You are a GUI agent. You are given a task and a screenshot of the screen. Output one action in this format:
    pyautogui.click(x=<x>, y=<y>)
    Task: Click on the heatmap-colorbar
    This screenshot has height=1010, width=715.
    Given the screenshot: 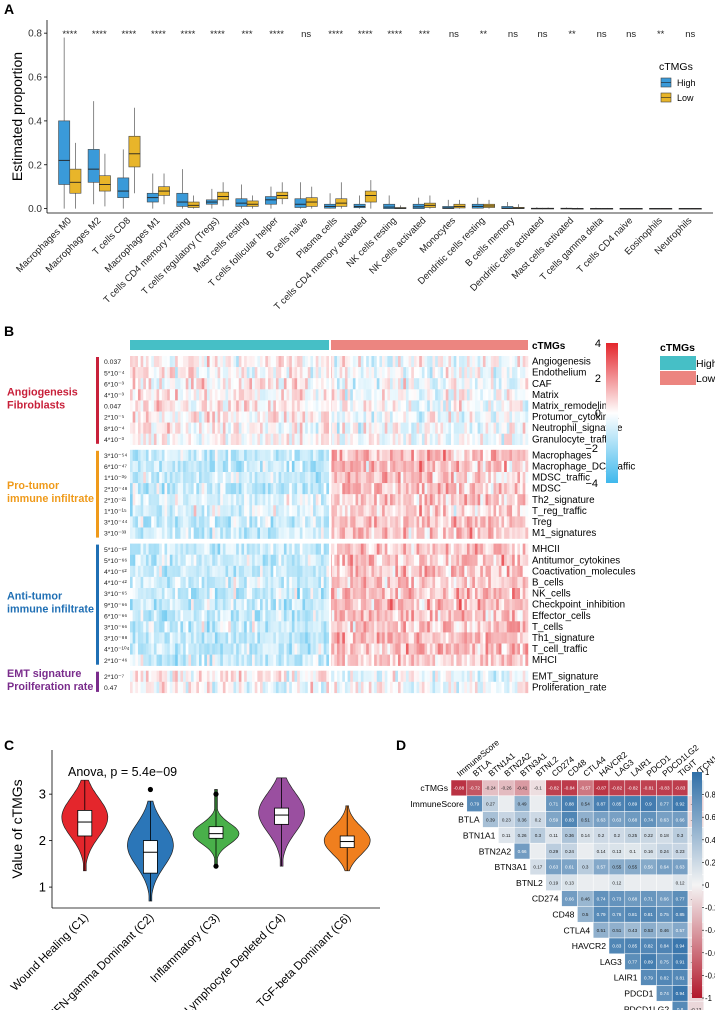 What is the action you would take?
    pyautogui.click(x=612, y=413)
    